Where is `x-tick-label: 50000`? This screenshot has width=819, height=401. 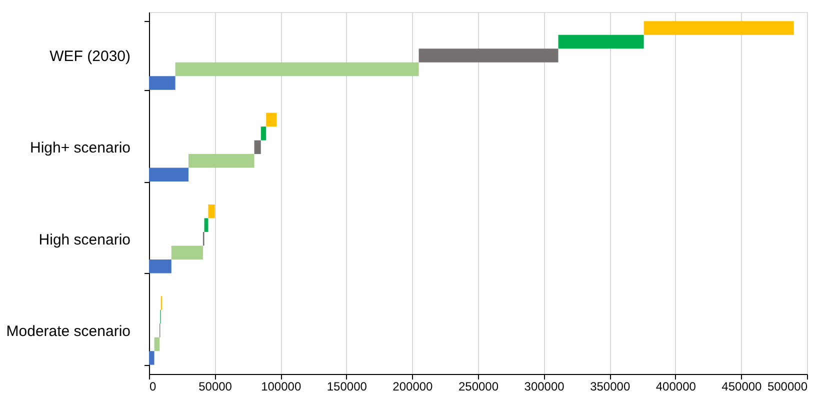
x-tick-label: 50000 is located at coordinates (215, 387).